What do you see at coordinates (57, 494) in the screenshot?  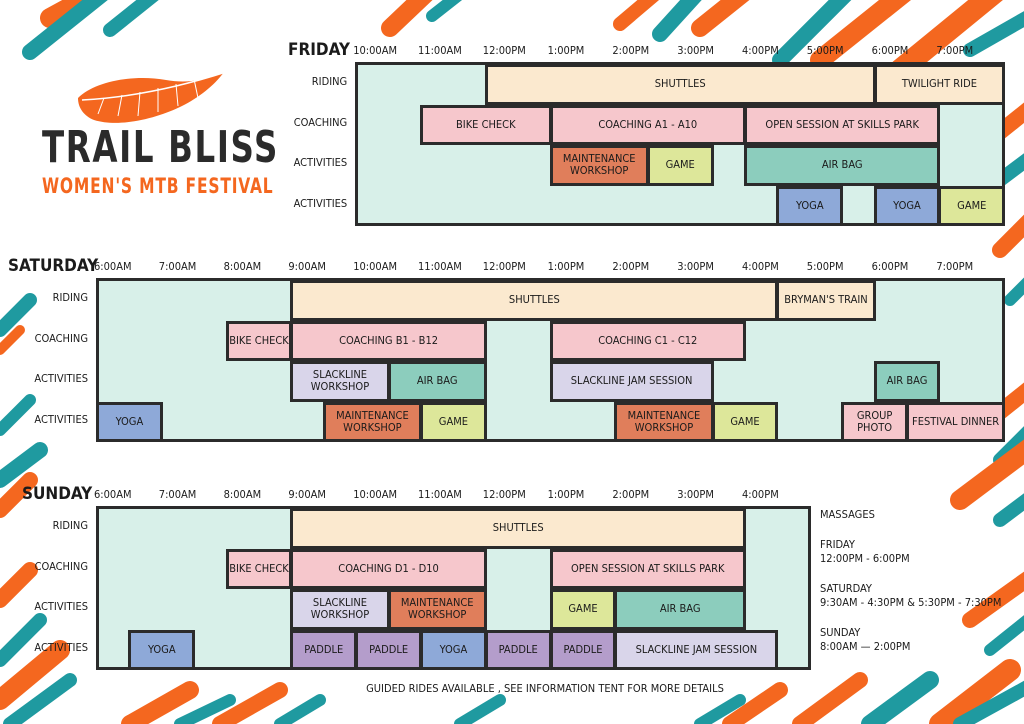 I see `sunday-day-label: SUNDAY` at bounding box center [57, 494].